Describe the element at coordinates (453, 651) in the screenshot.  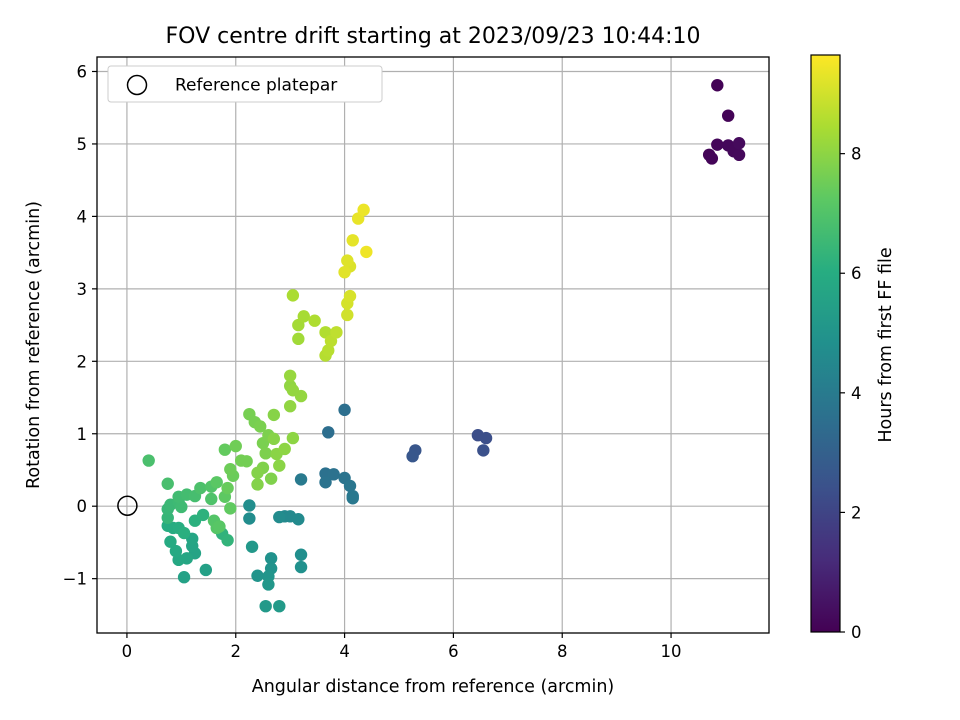
I see `x-tick-label: 6` at that location.